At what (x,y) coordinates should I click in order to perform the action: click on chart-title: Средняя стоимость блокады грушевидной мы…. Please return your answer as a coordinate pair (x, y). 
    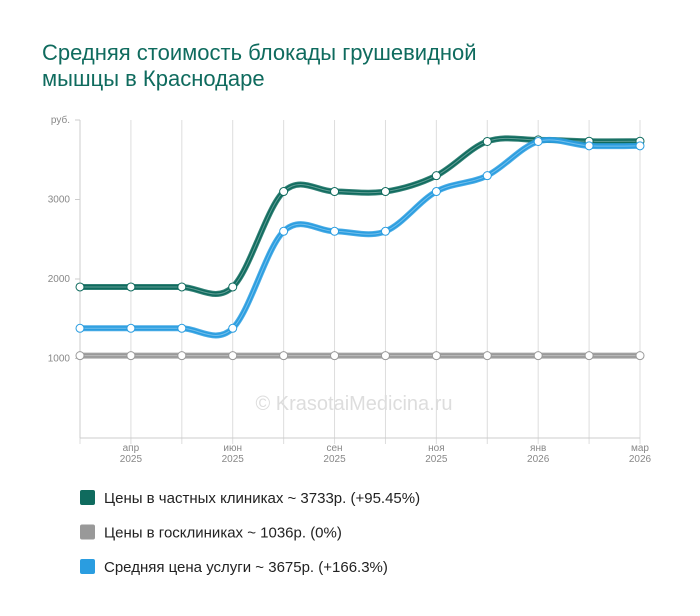
    Looking at the image, I should click on (262, 65).